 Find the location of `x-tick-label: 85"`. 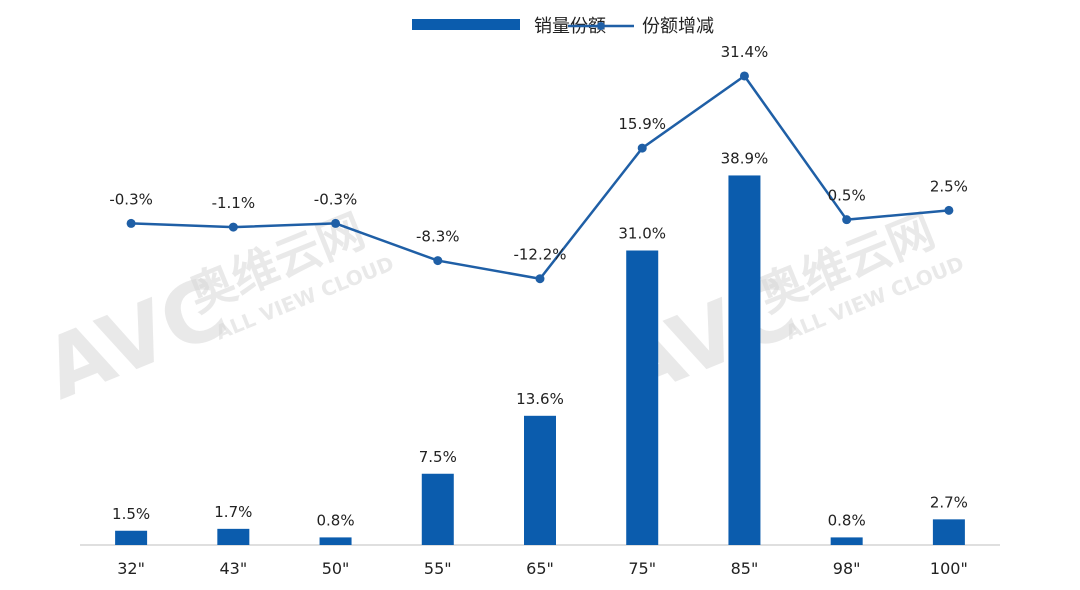

x-tick-label: 85" is located at coordinates (745, 568).